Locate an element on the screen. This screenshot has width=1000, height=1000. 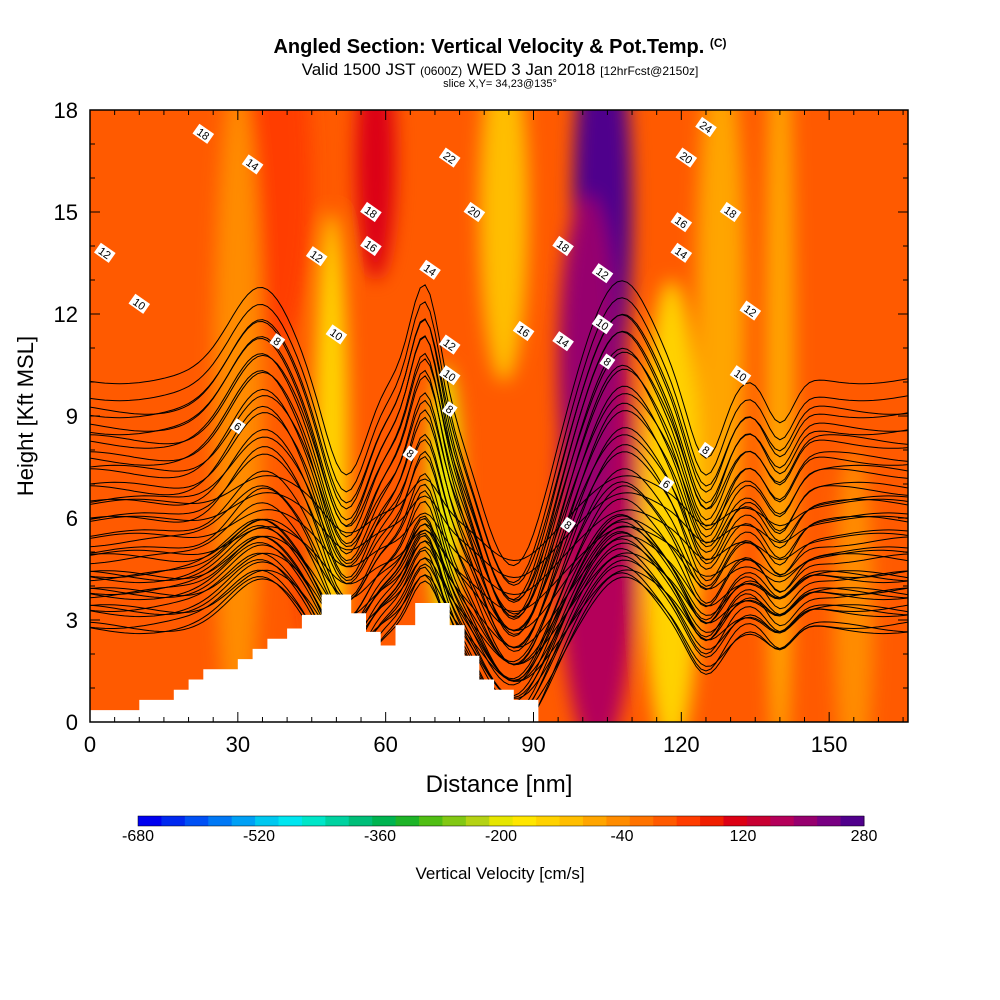
contour-label: 6 is located at coordinates (237, 426).